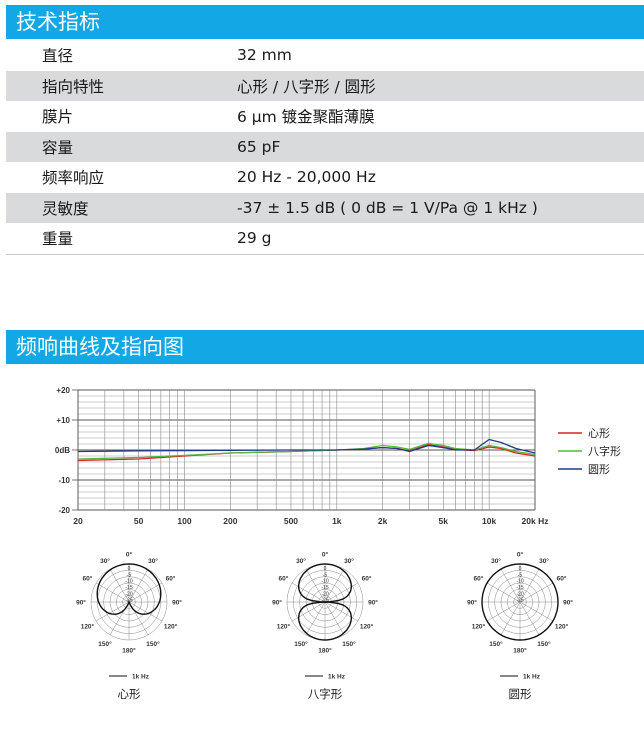 The image size is (644, 729). Describe the element at coordinates (58, 22) in the screenshot. I see `specs-section-title: 技术指标` at that location.